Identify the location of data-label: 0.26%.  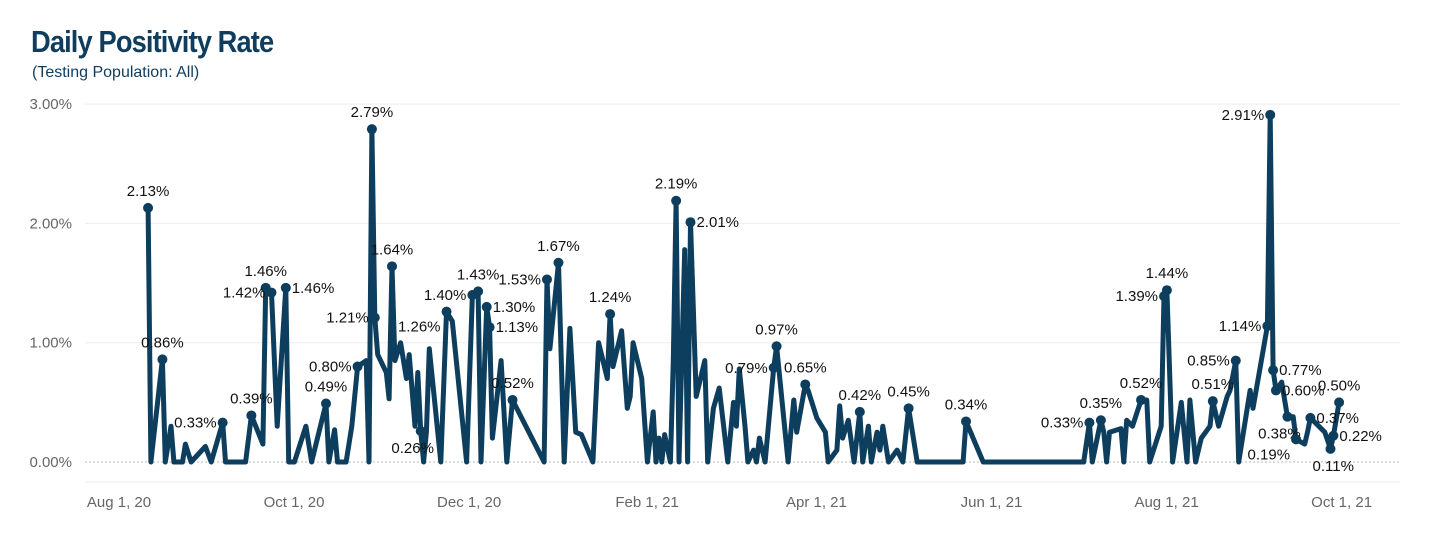
(412, 448).